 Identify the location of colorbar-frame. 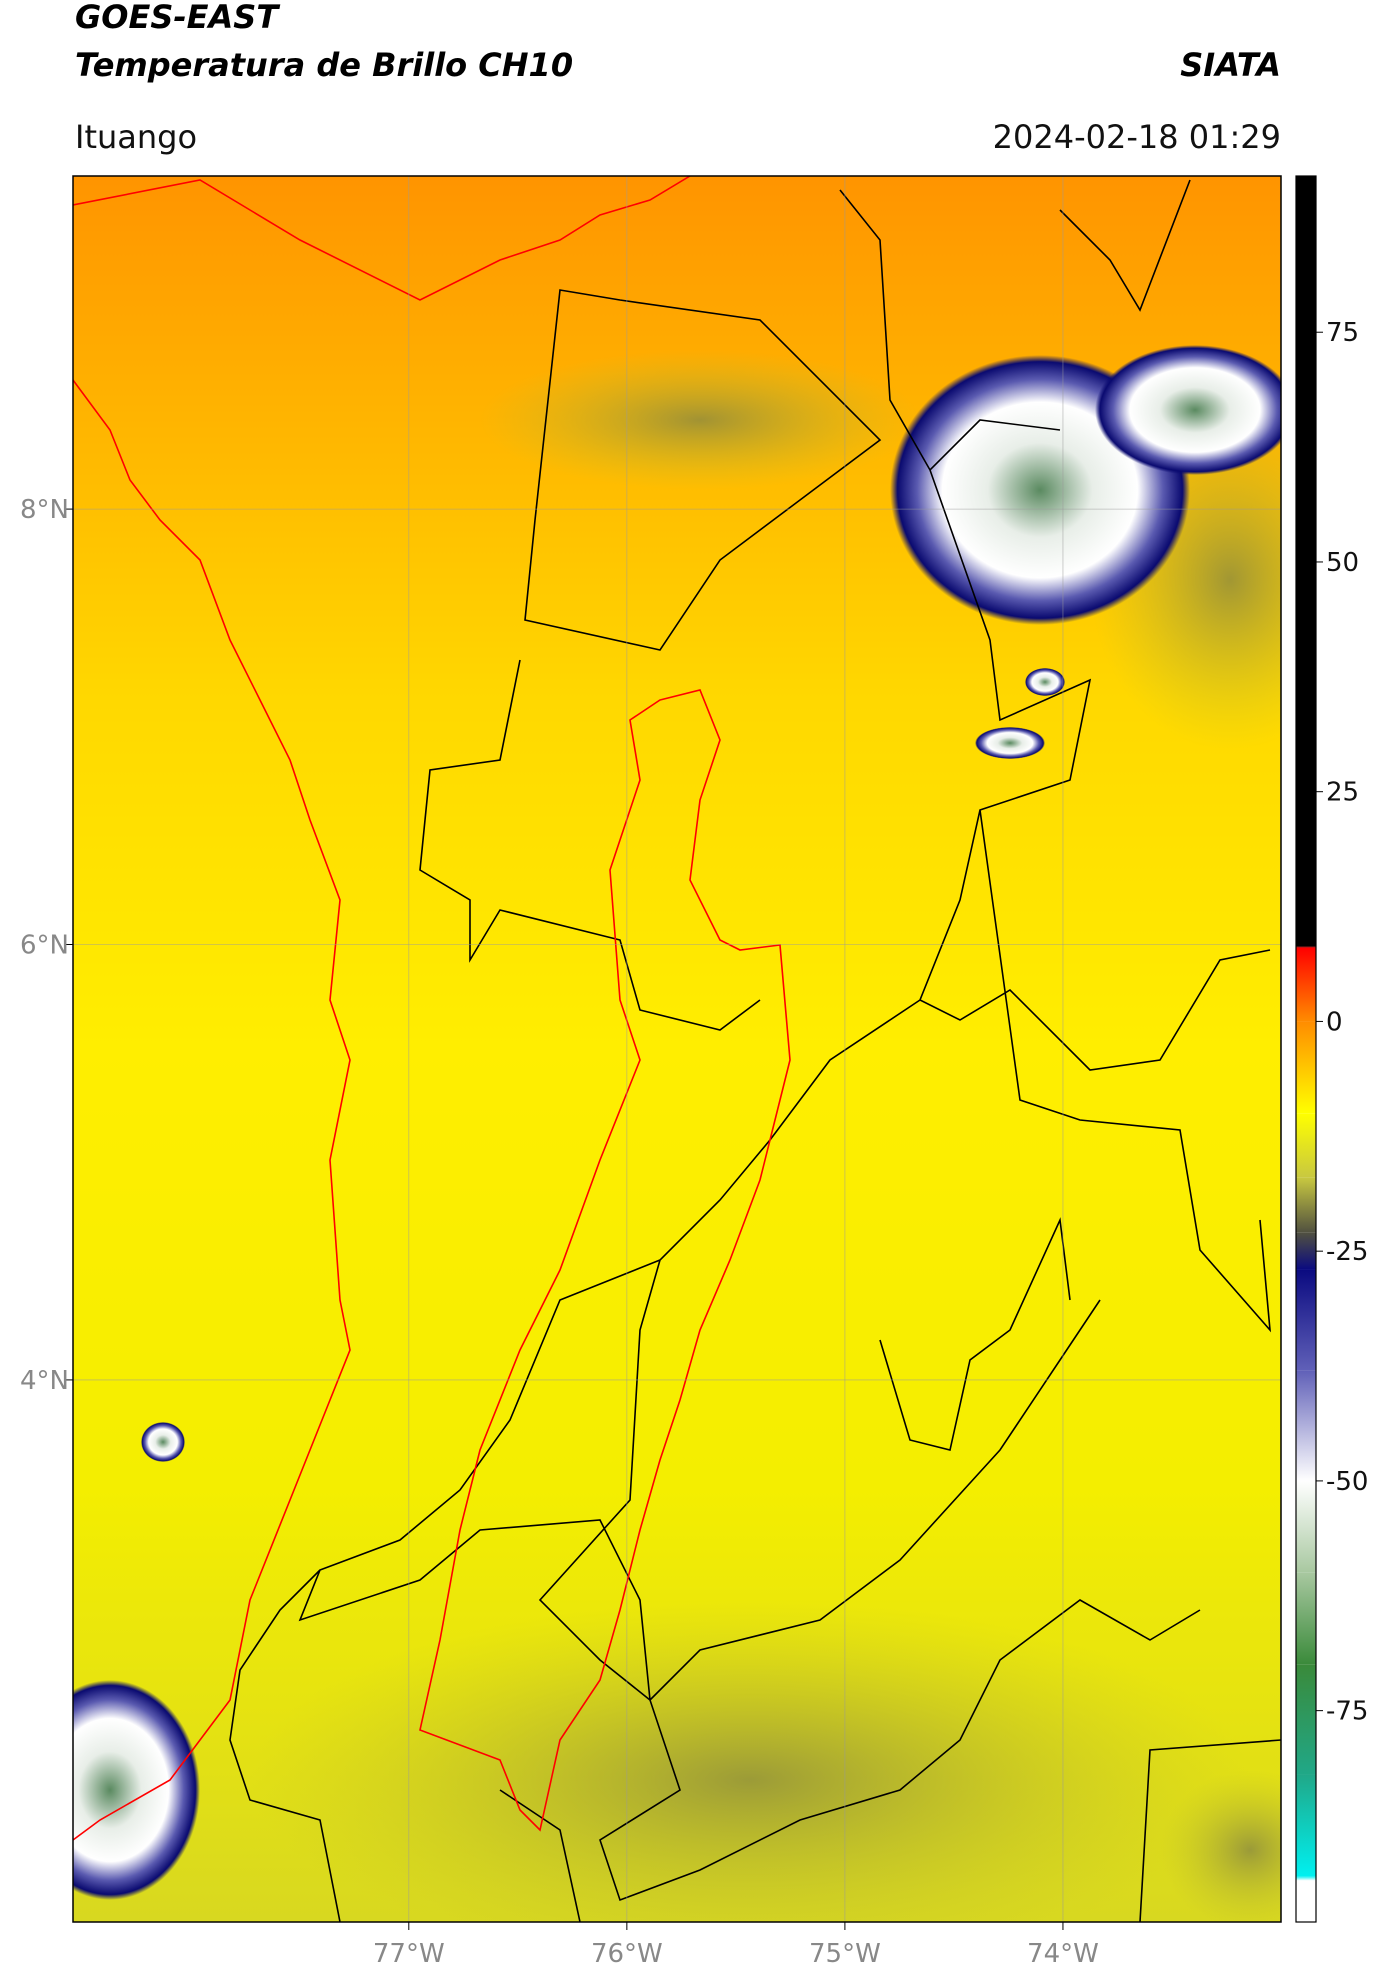
(1306, 1049).